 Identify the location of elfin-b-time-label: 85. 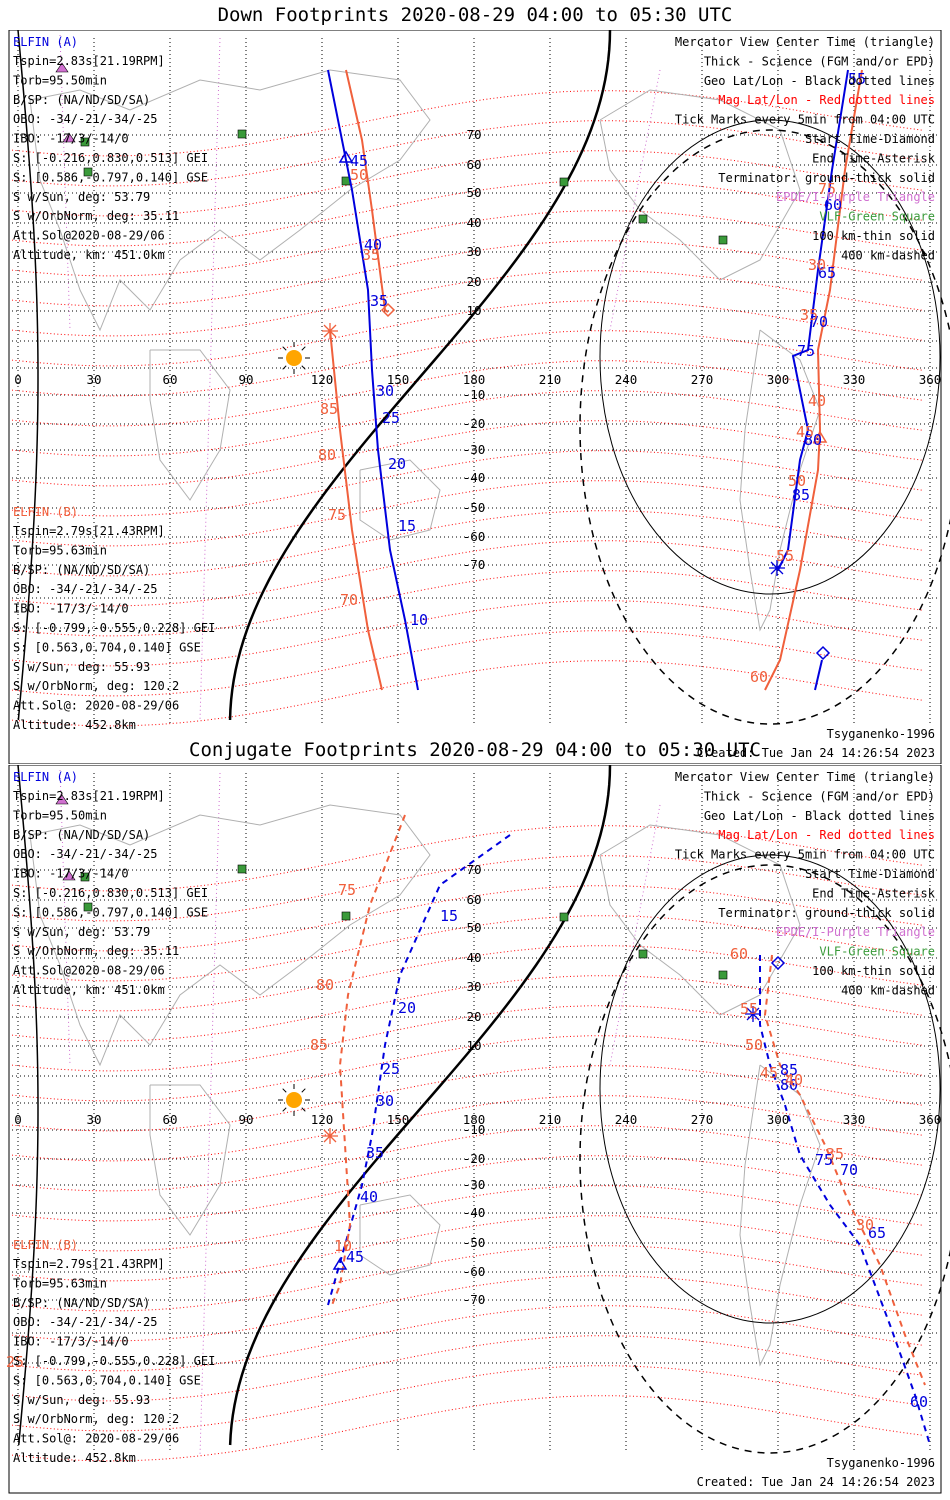
(319, 1045).